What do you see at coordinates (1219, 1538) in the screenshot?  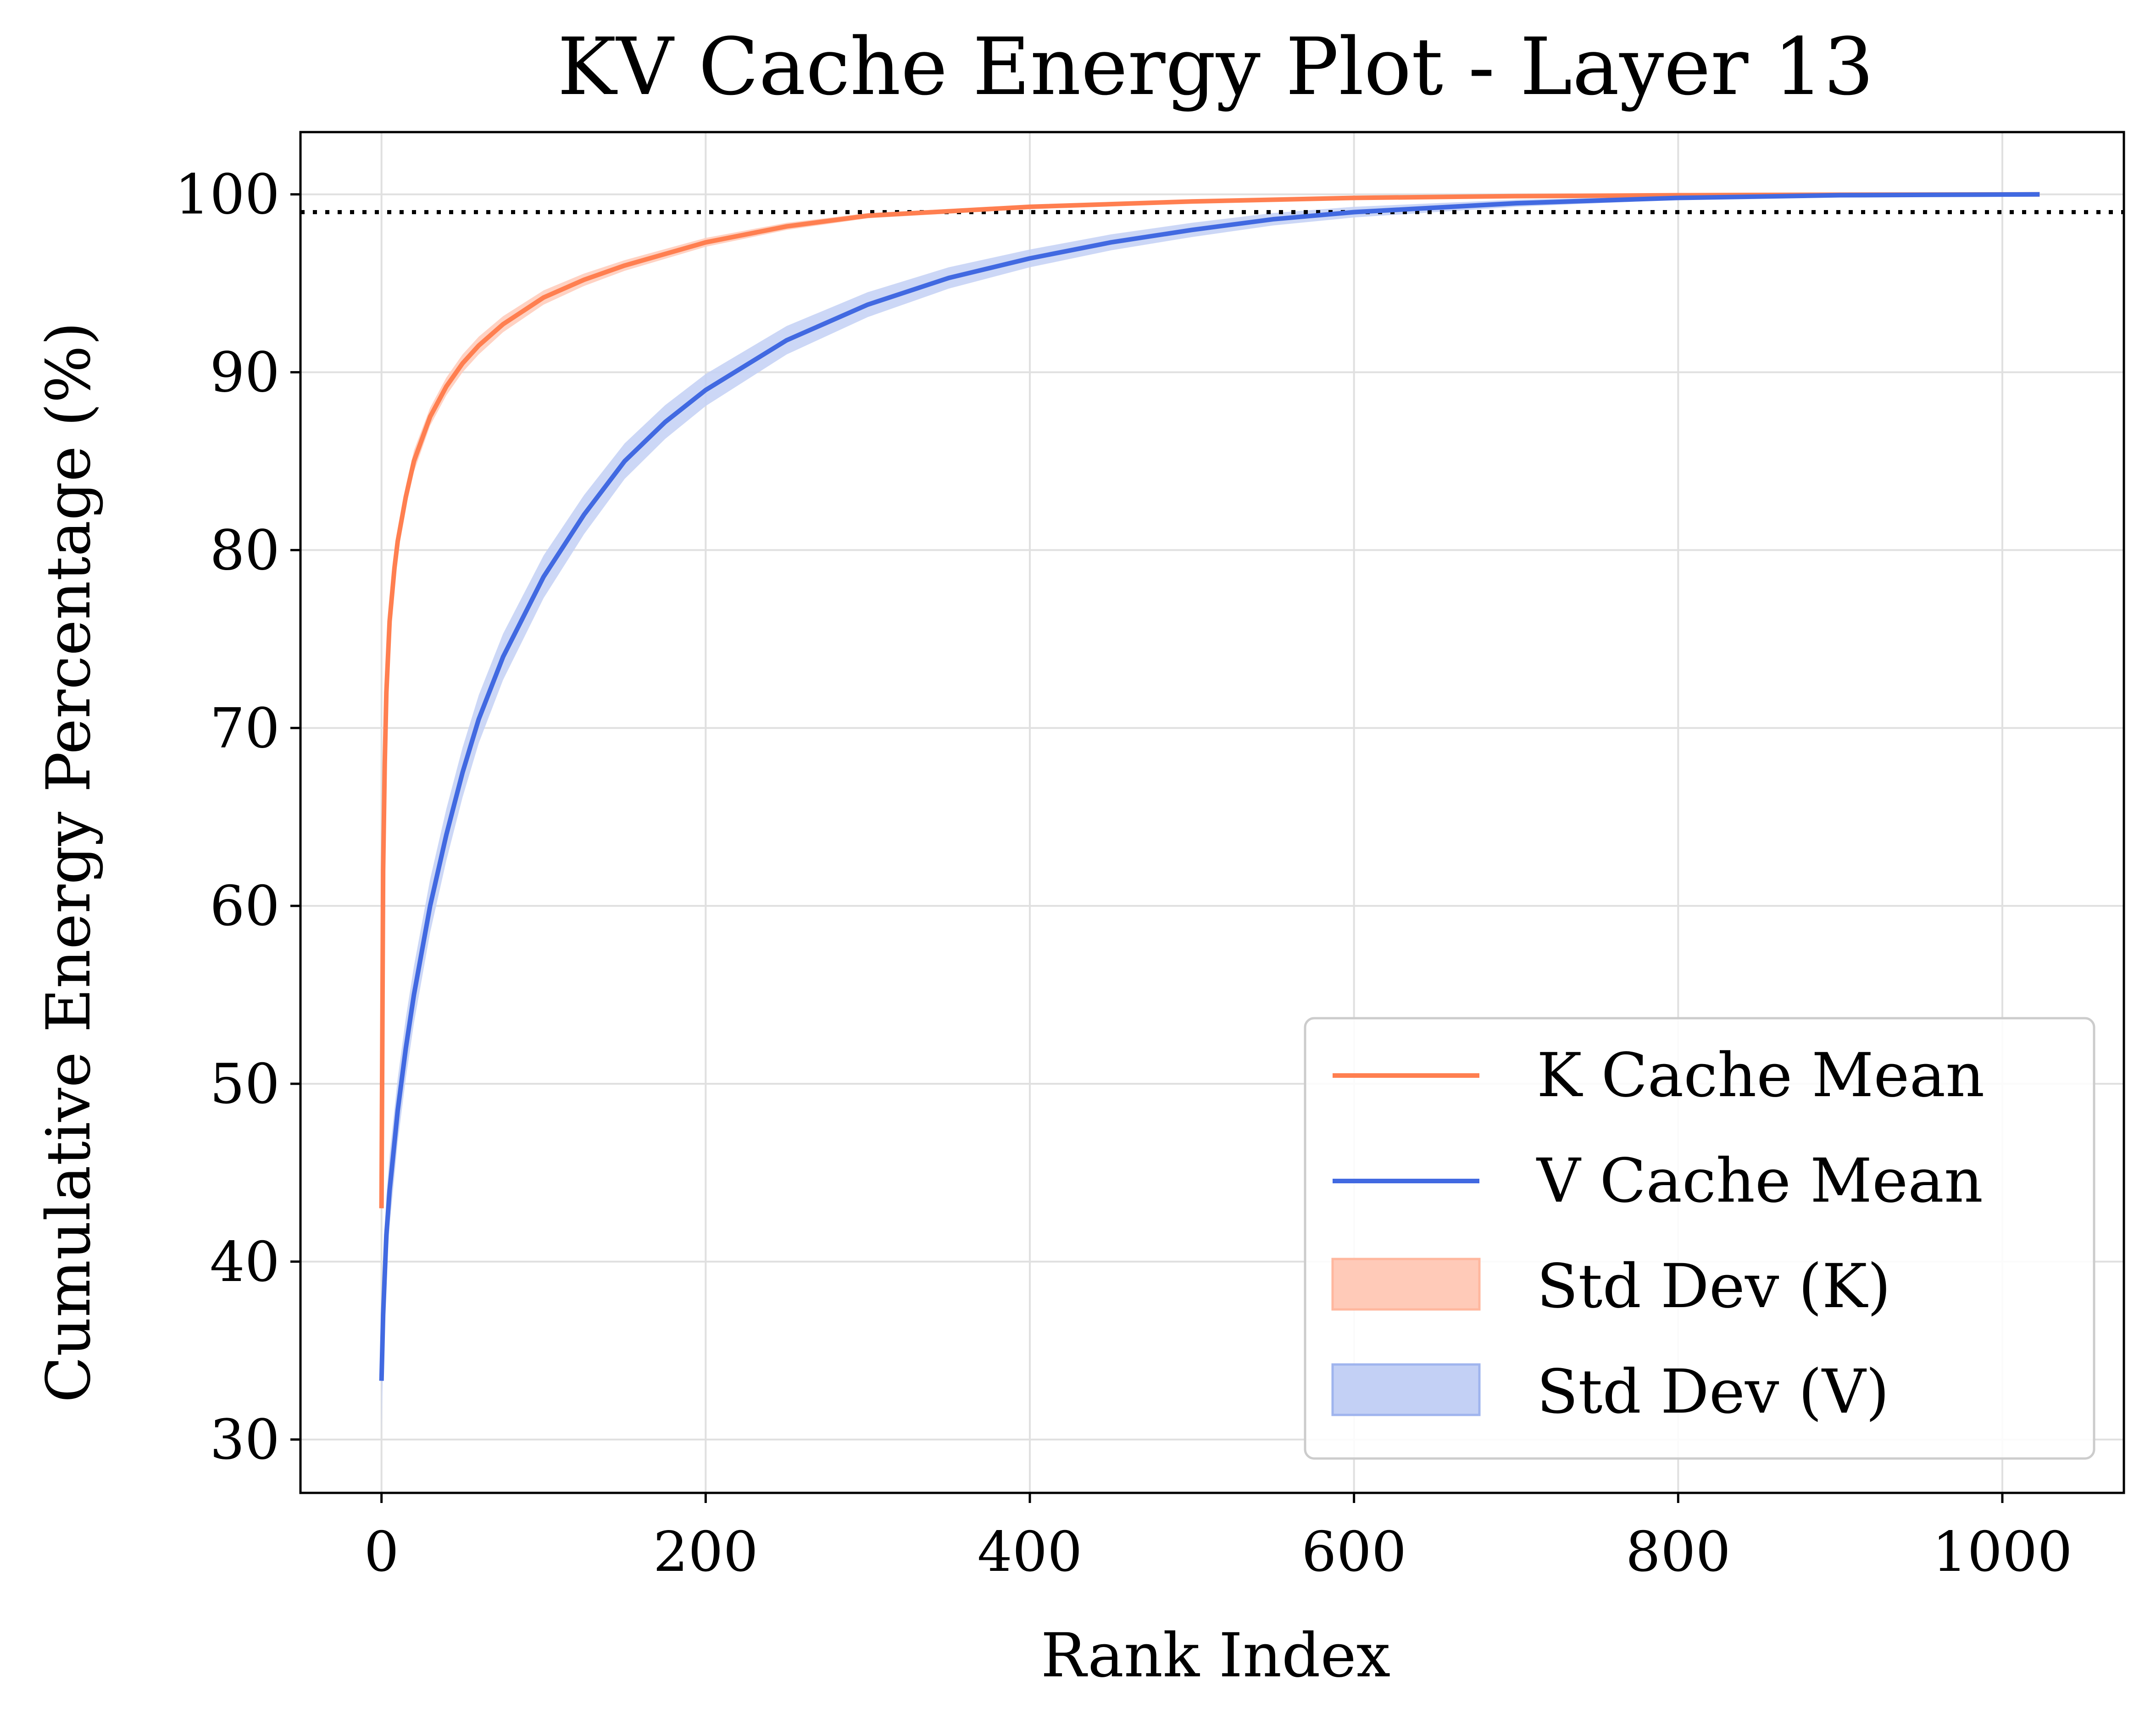 I see `x-ticks: 0 200 400 600 800 1000` at bounding box center [1219, 1538].